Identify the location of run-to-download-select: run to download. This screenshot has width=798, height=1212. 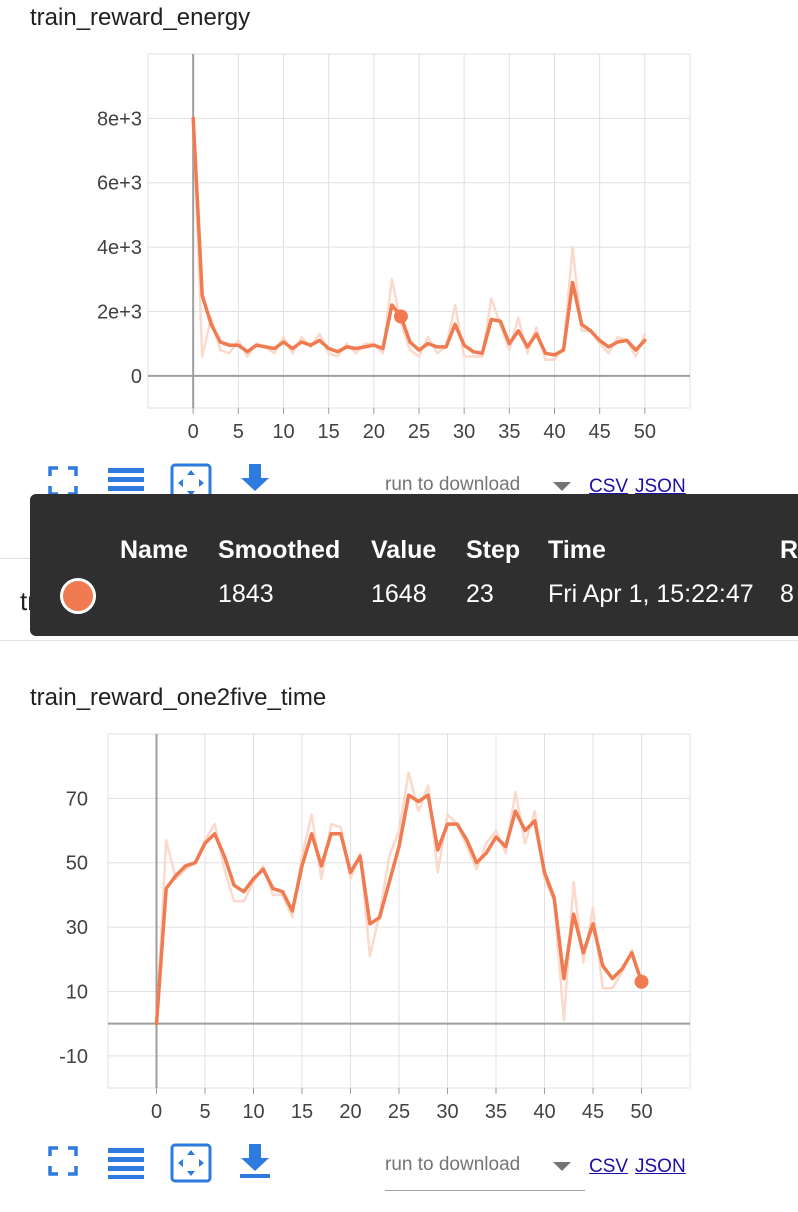
(485, 1170).